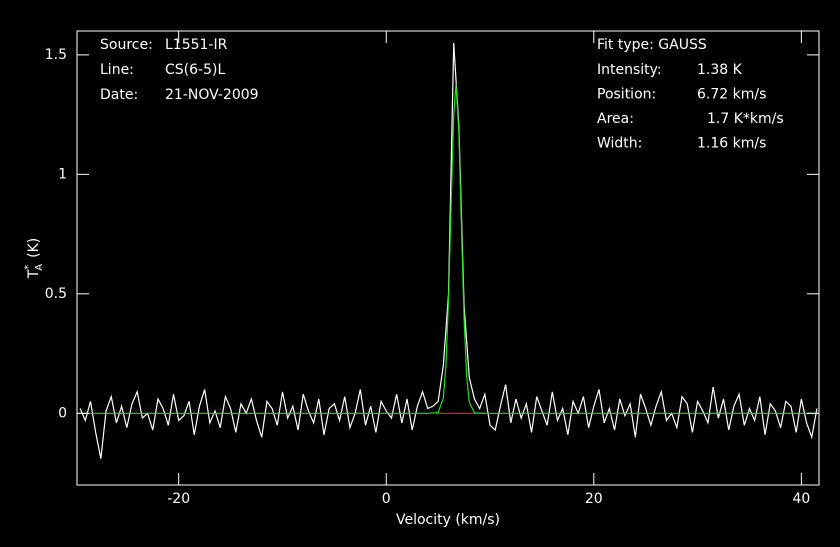 Image resolution: width=840 pixels, height=547 pixels. I want to click on annotation-value: CS(6-5)L, so click(195, 70).